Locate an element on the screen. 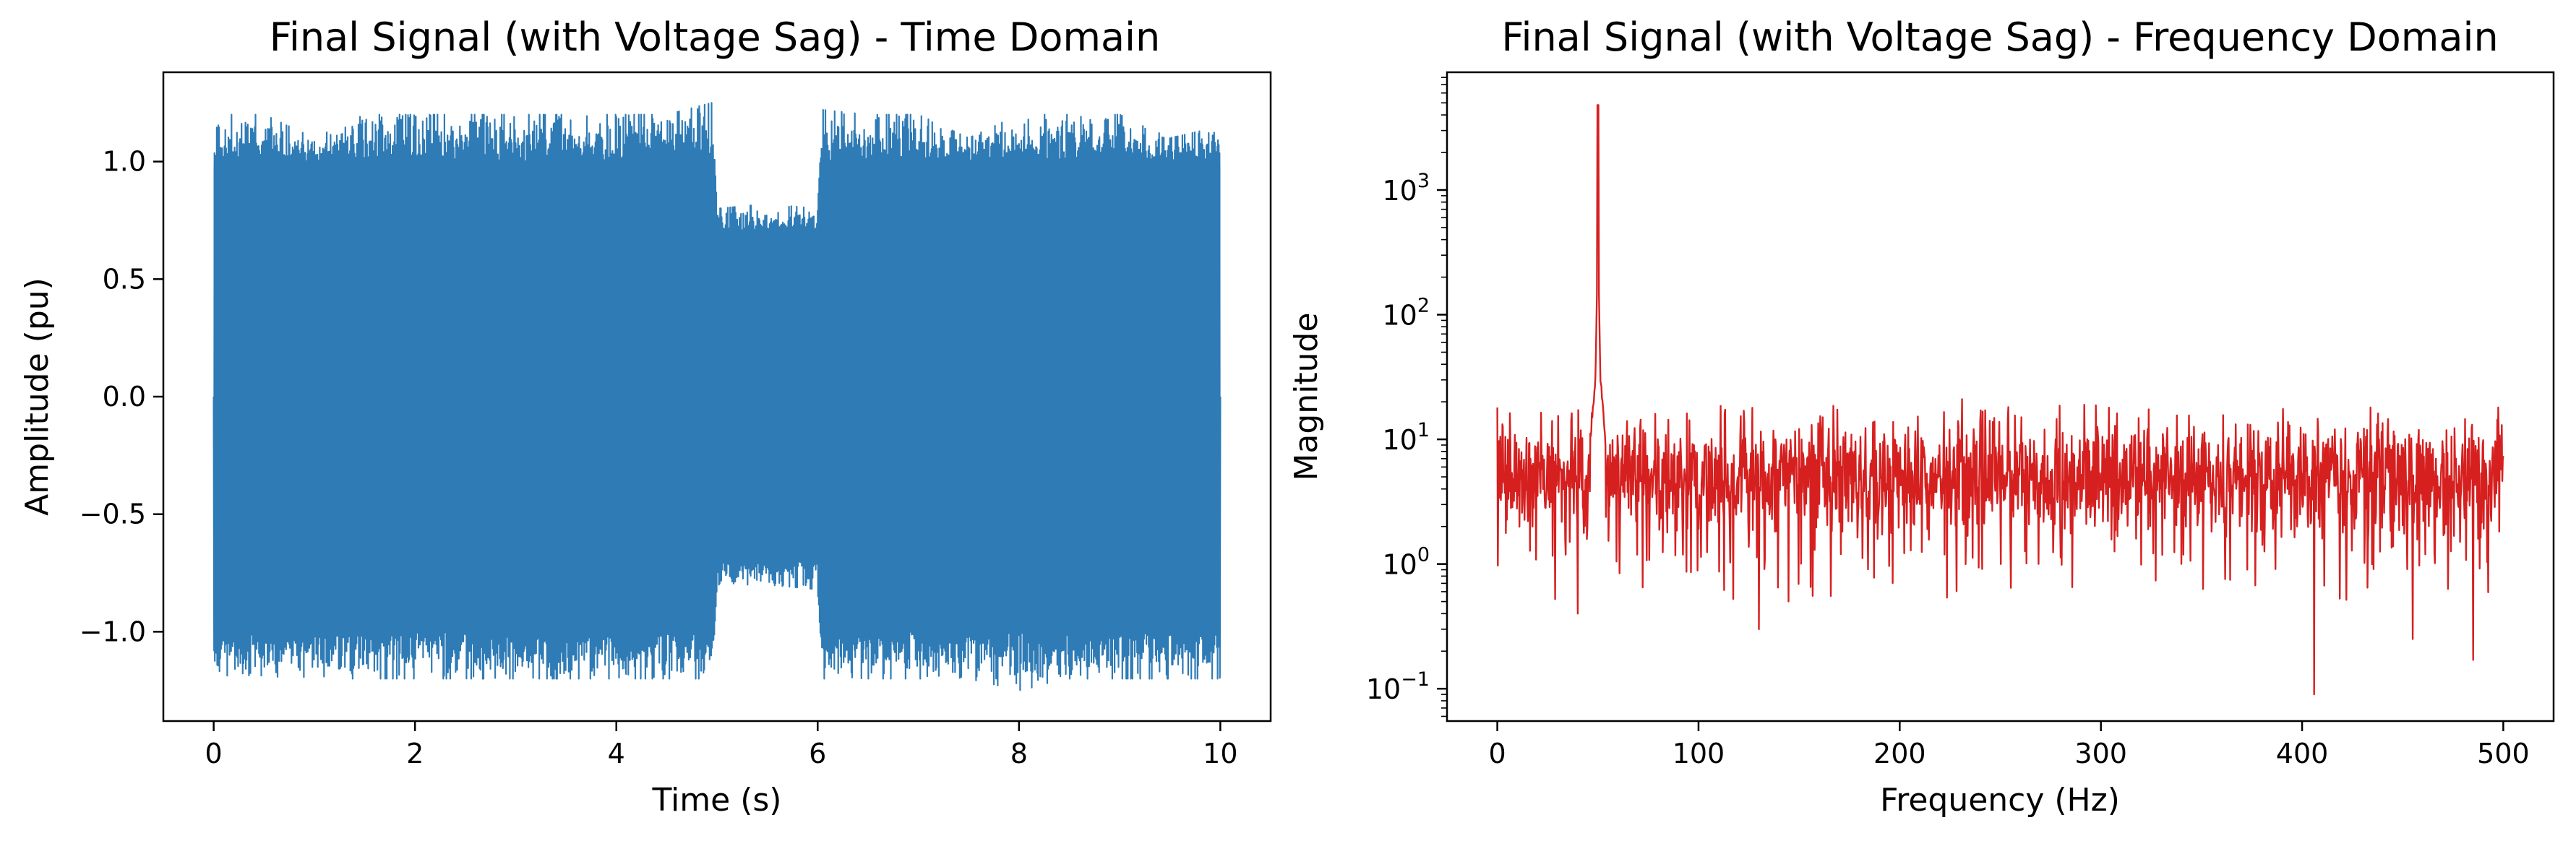 This screenshot has height=841, width=2576. y-axis-label: Amplitude (pu) is located at coordinates (38, 396).